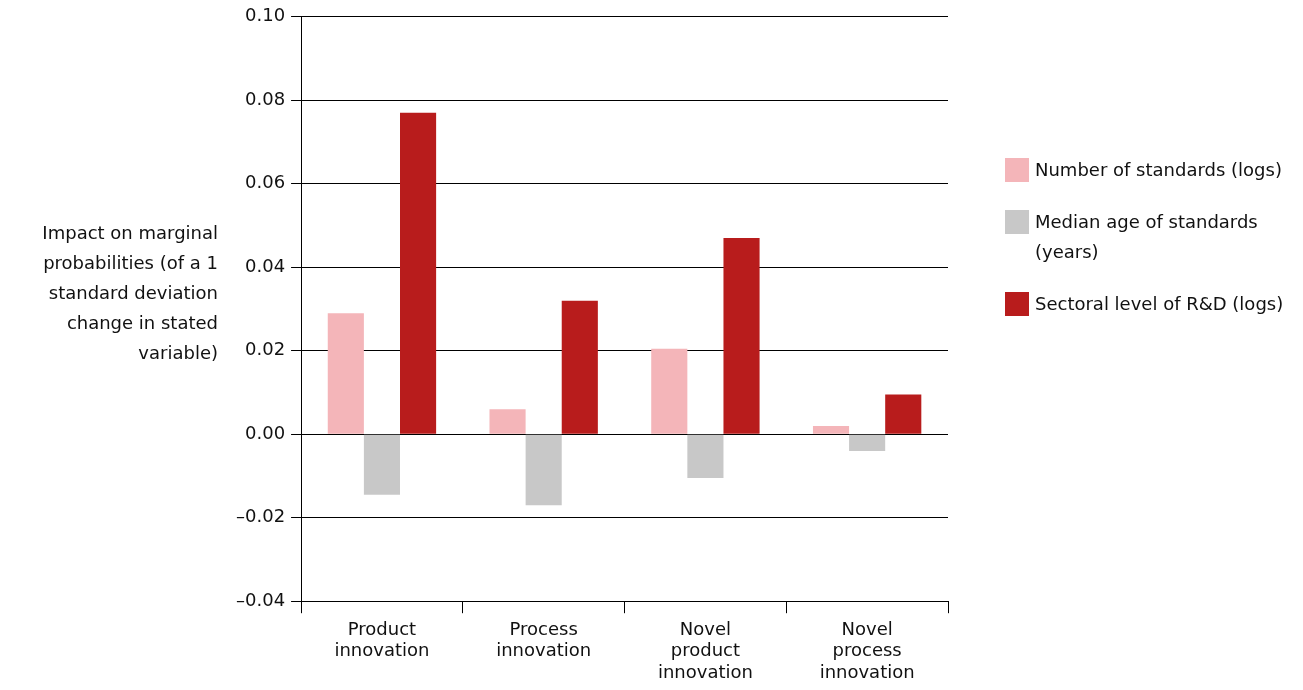  What do you see at coordinates (867, 649) in the screenshot?
I see `x-tick-label: Novel process innovation` at bounding box center [867, 649].